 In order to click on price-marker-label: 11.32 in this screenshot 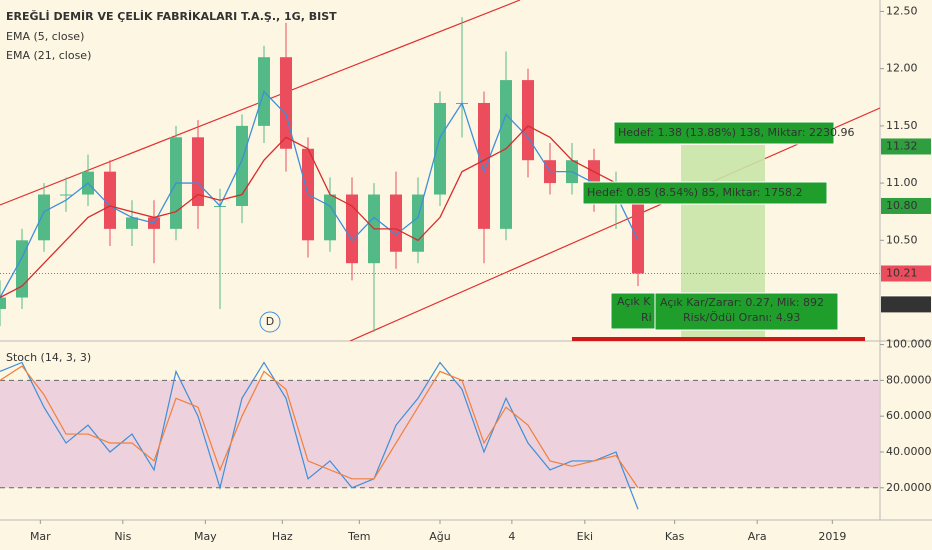, I will do `click(902, 145)`.